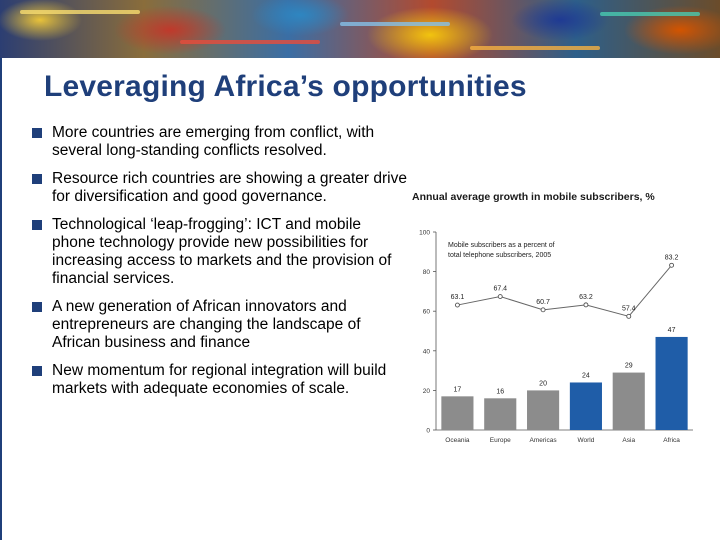  Describe the element at coordinates (500, 391) in the screenshot. I see `bar-data-label: 16` at that location.